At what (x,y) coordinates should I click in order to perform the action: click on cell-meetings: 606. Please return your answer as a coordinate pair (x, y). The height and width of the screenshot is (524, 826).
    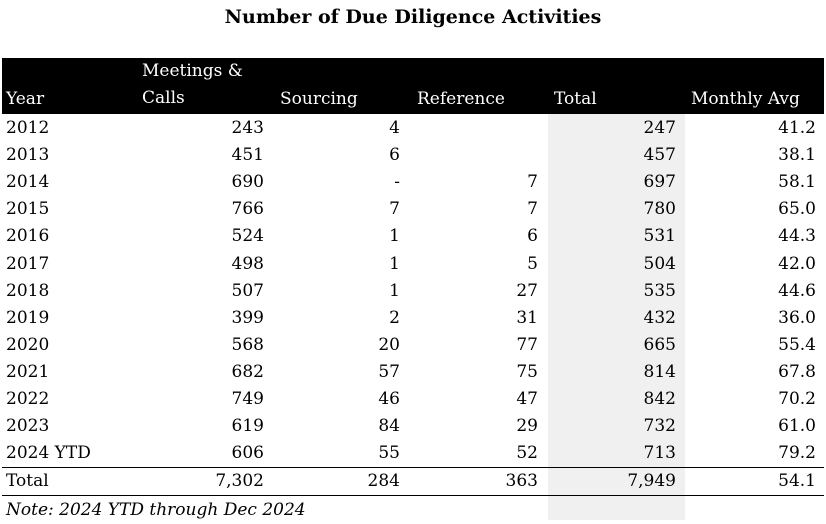
    Looking at the image, I should click on (247, 453).